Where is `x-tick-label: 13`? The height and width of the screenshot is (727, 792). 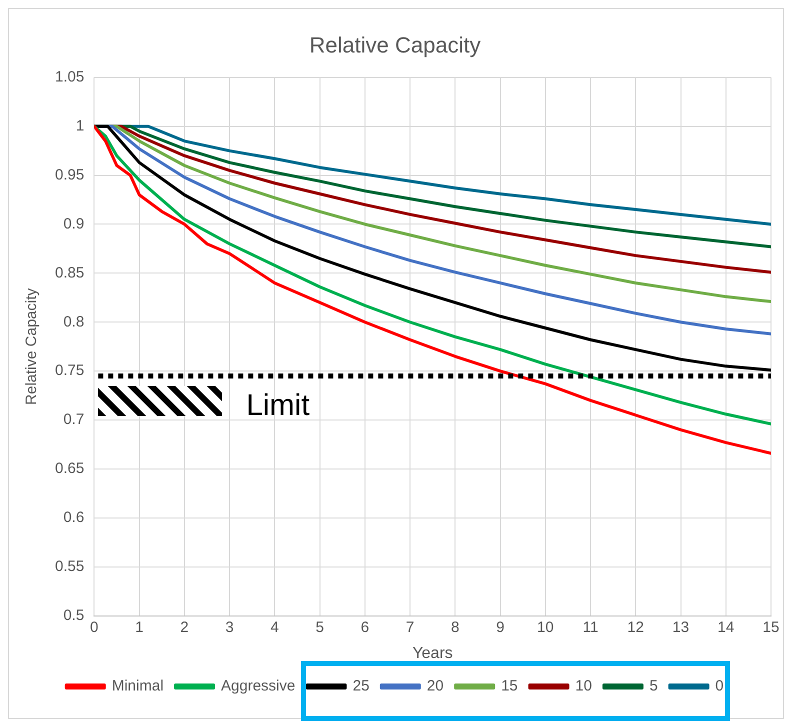
x-tick-label: 13 is located at coordinates (681, 627).